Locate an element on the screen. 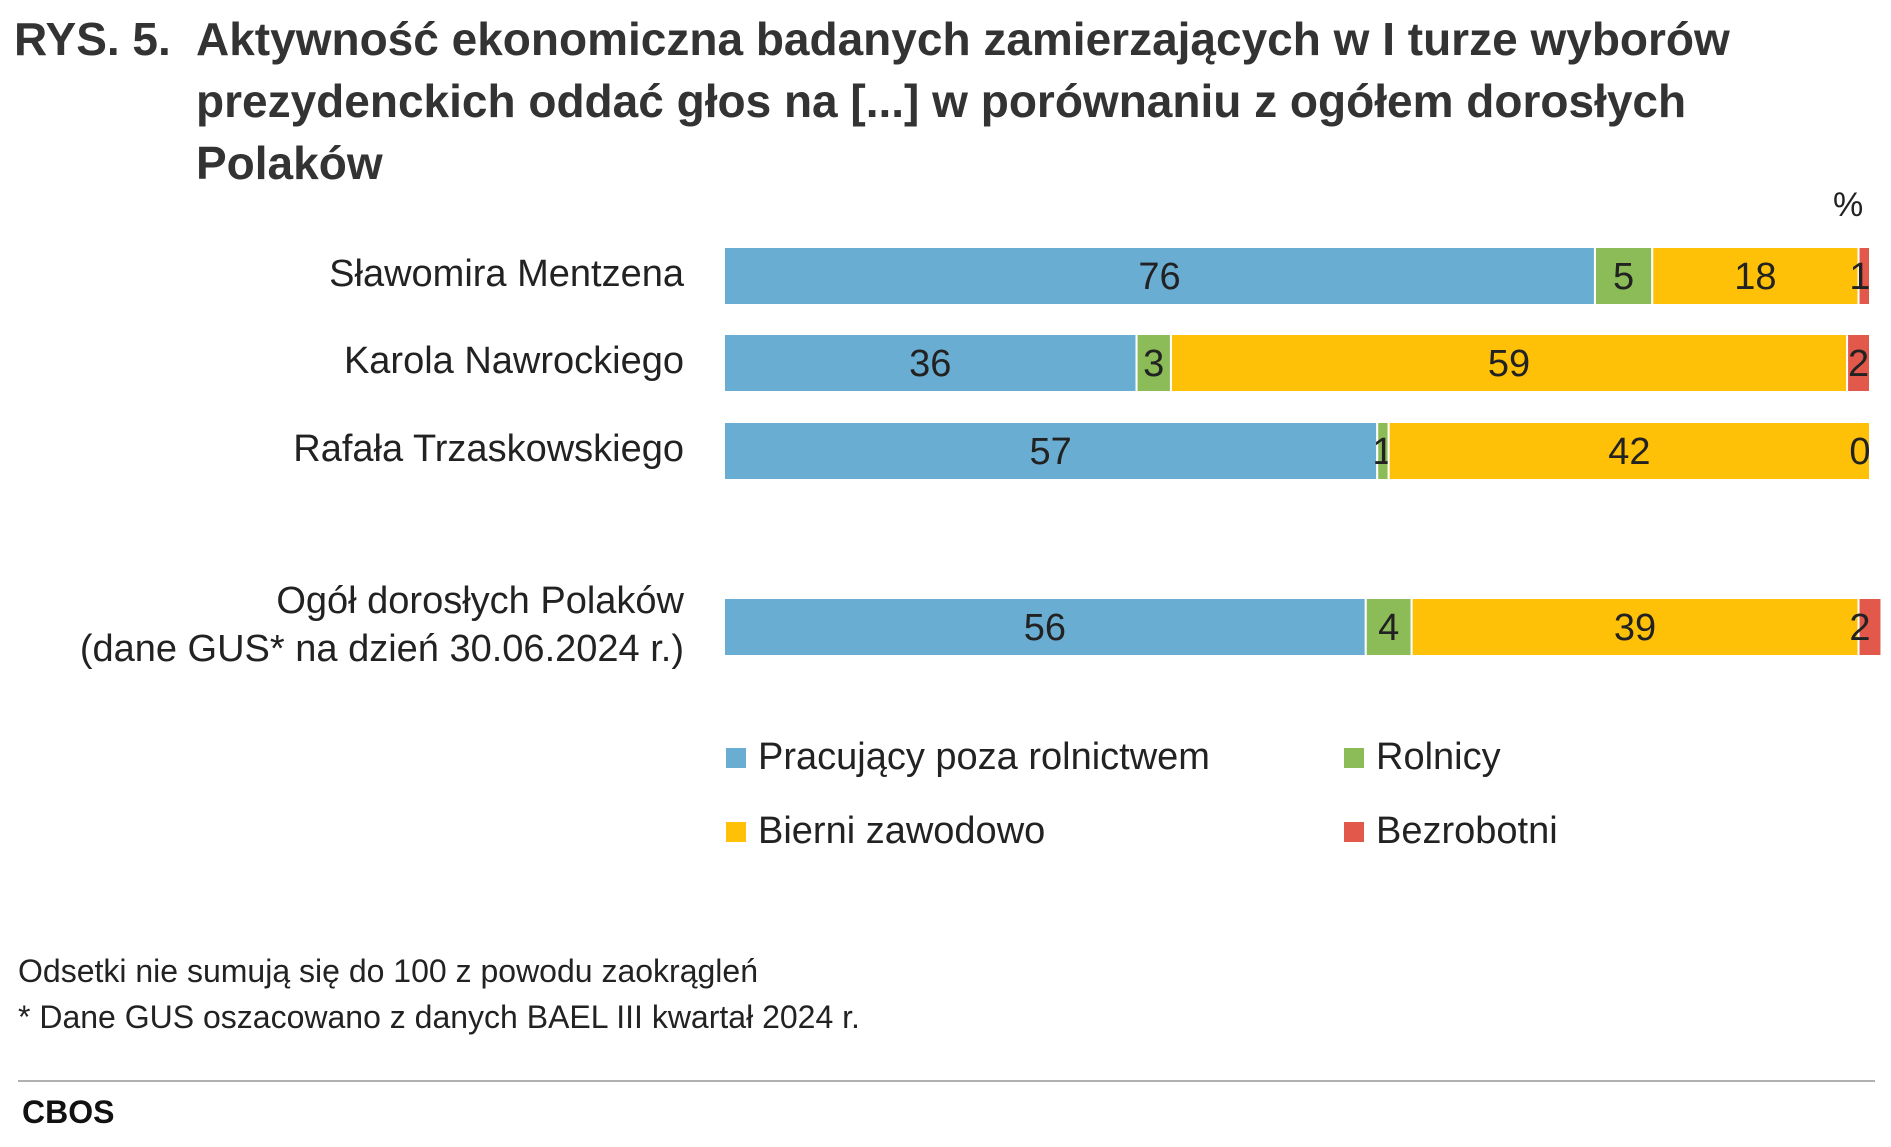 This screenshot has height=1147, width=1891. category-label-2-line-1: Karola Nawrockiego is located at coordinates (513, 361).